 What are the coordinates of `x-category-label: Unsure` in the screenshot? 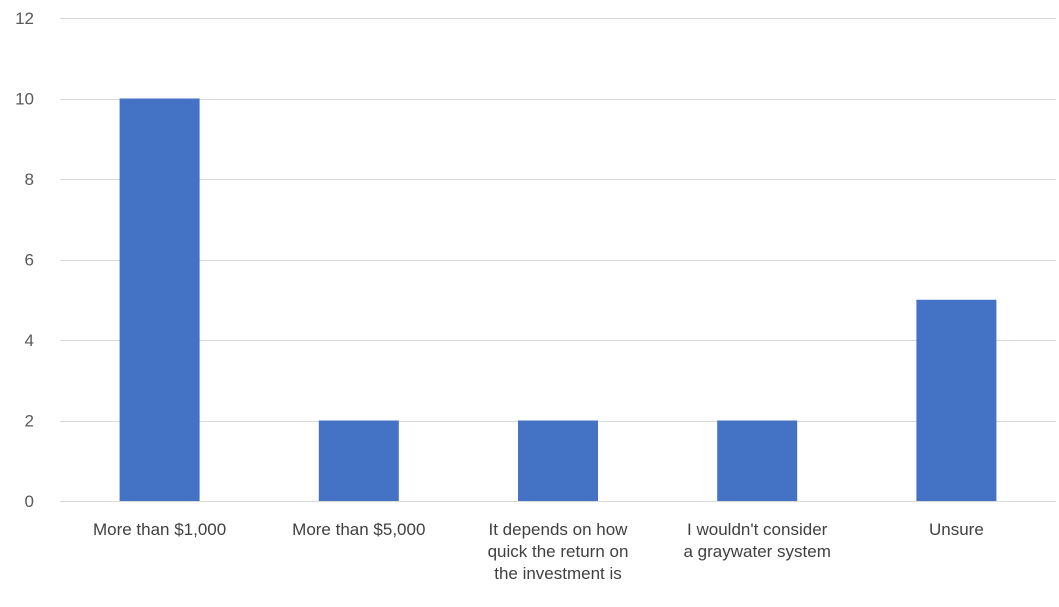 It's located at (956, 529).